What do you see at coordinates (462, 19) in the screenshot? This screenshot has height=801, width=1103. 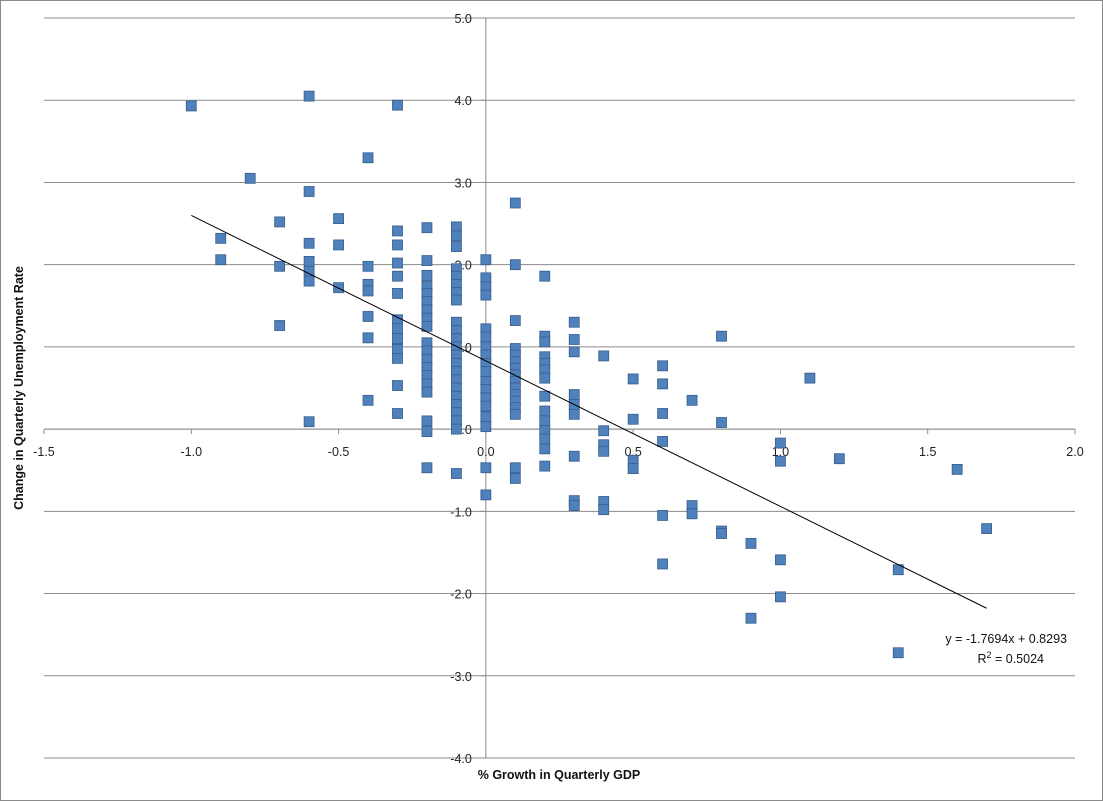 I see `y-tick-label-0: 5.0` at bounding box center [462, 19].